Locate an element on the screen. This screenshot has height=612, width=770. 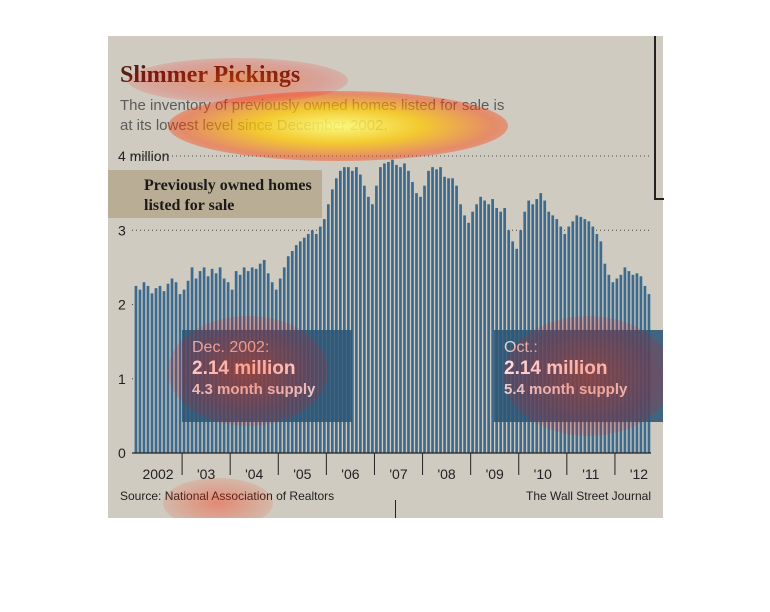
y-tick-label: 1 is located at coordinates (122, 379).